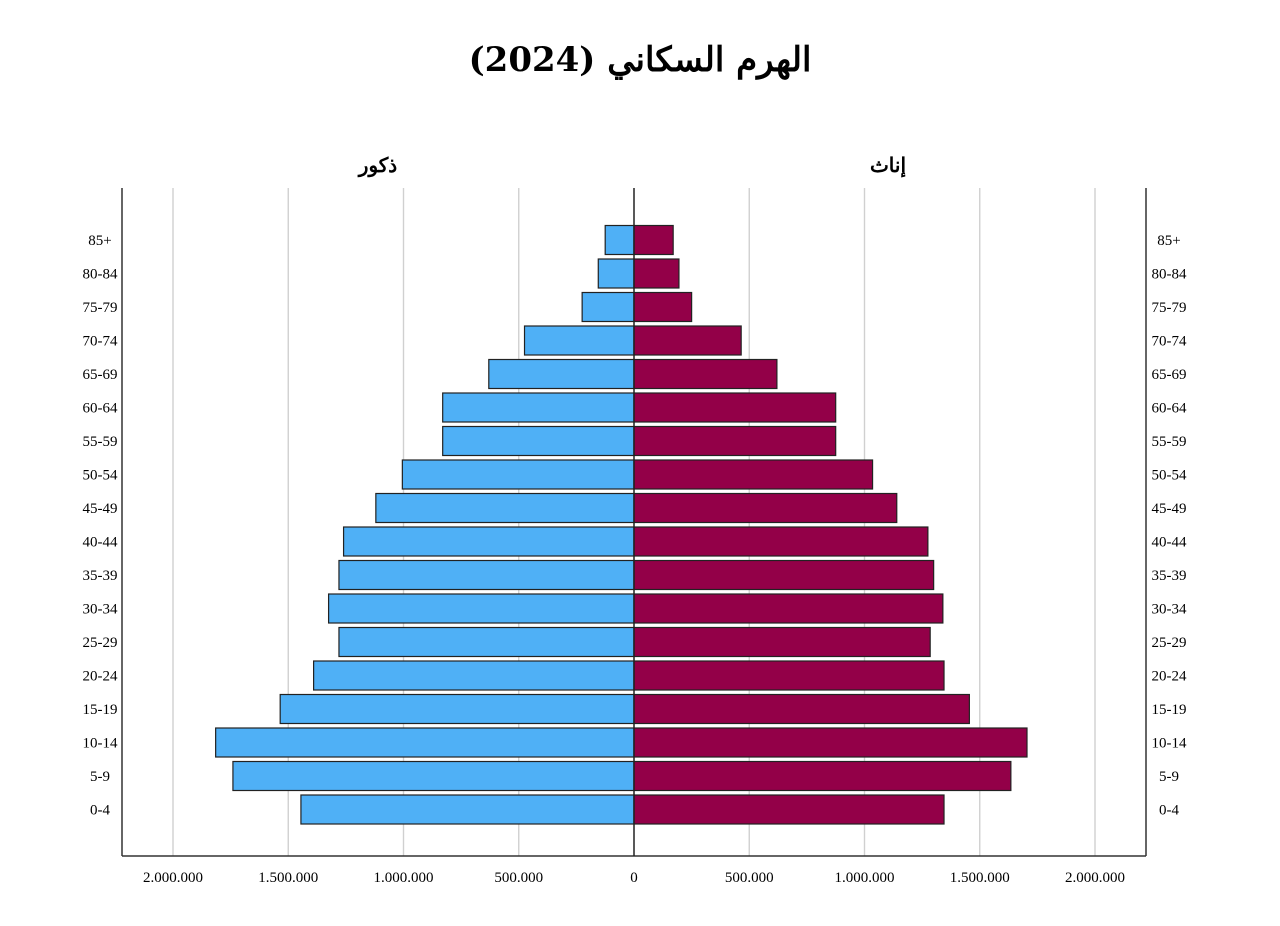 The height and width of the screenshot is (926, 1280). I want to click on age-label-right: 75-79, so click(1169, 308).